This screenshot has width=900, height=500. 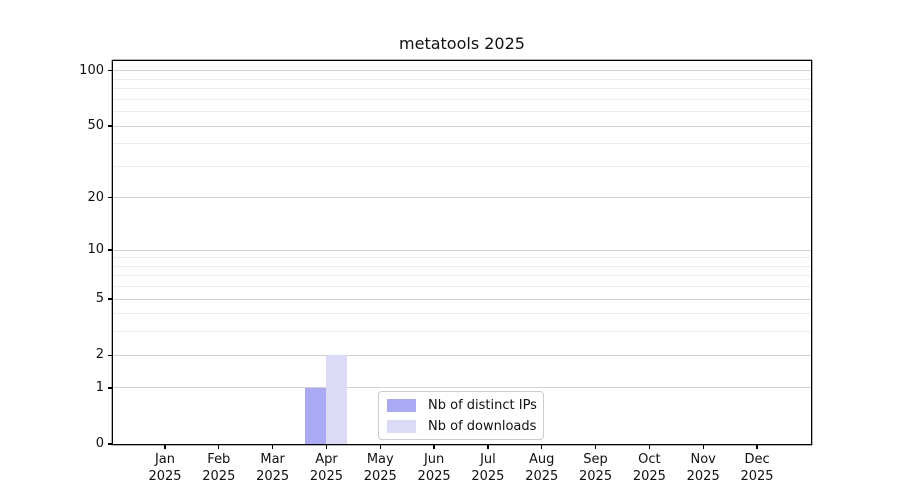 I want to click on bar-nb-of-downloads-apr, so click(x=337, y=399).